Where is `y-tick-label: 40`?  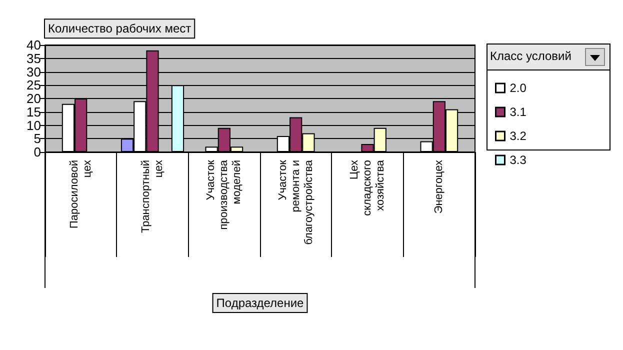
y-tick-label: 40 is located at coordinates (33, 45).